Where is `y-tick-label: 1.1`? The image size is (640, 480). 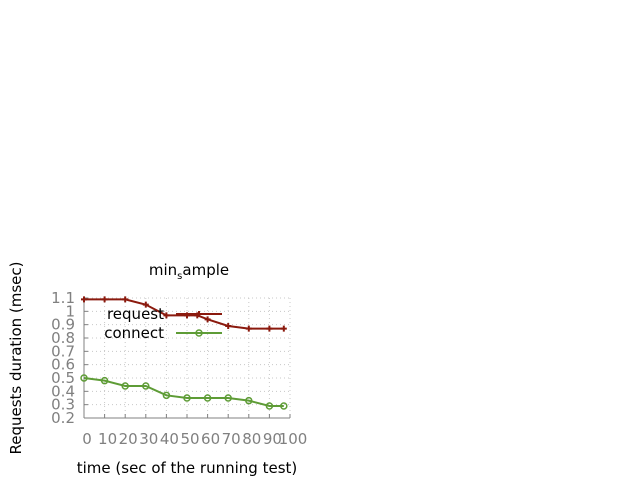
y-tick-label: 1.1 is located at coordinates (63, 298).